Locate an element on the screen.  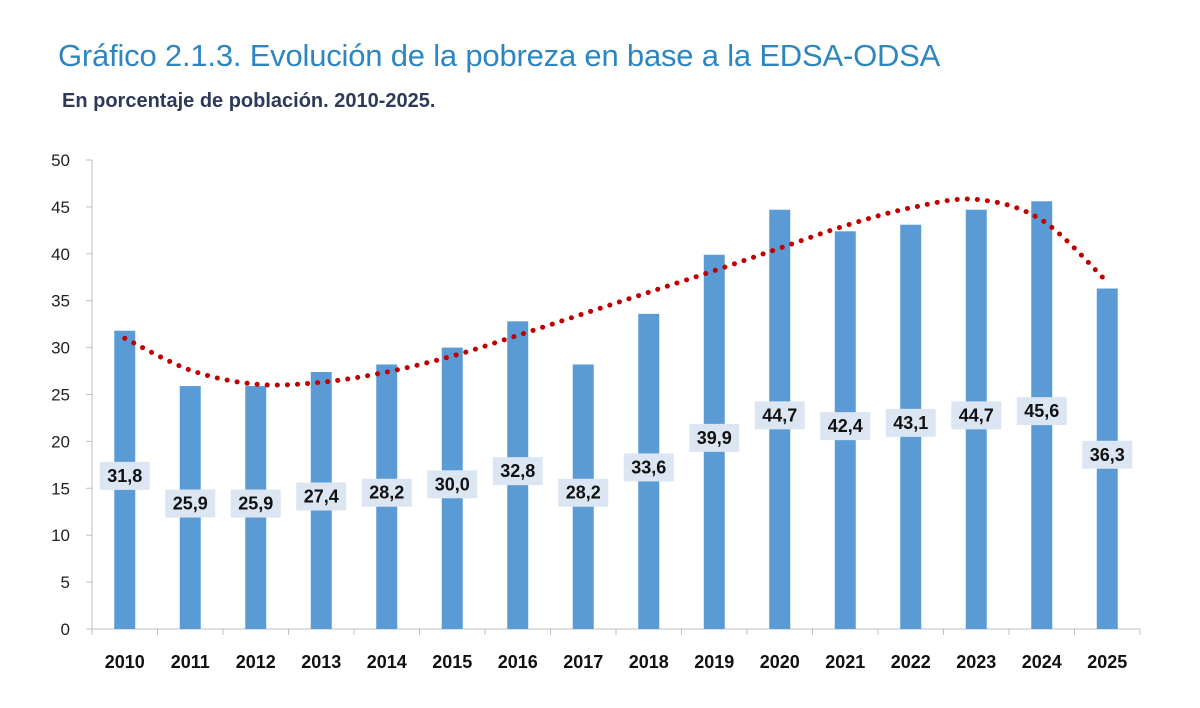
data-label: 31,8 is located at coordinates (124, 476).